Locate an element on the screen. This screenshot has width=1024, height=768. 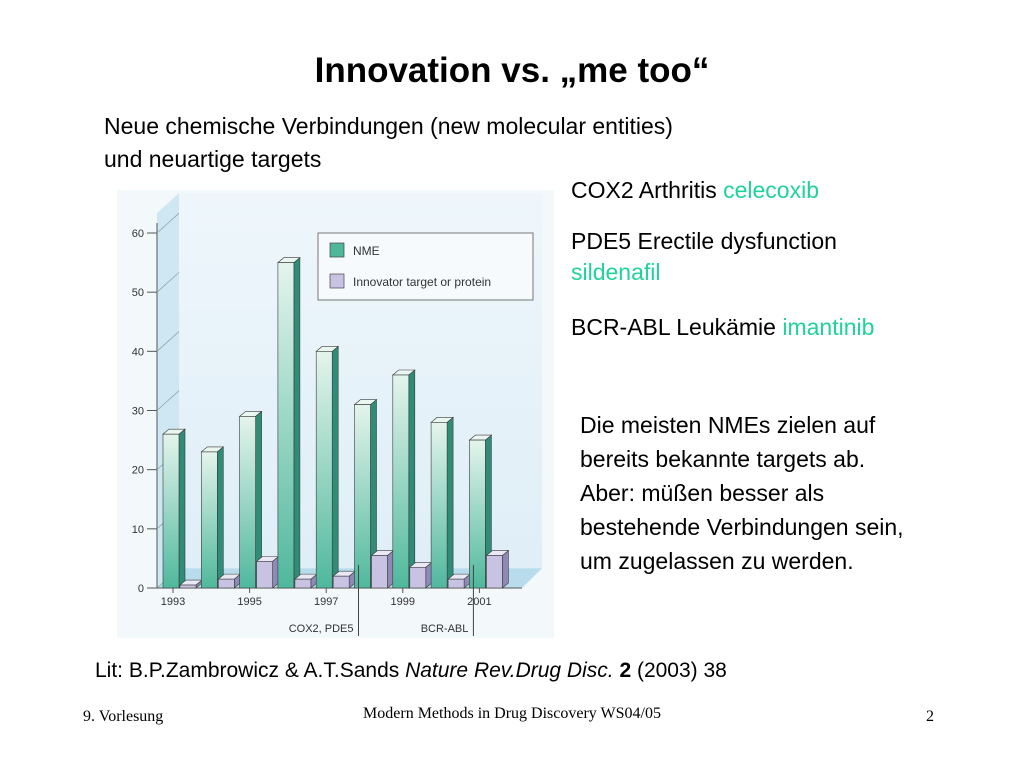
summary-line: Die meisten NMEs zielen auf is located at coordinates (728, 425).